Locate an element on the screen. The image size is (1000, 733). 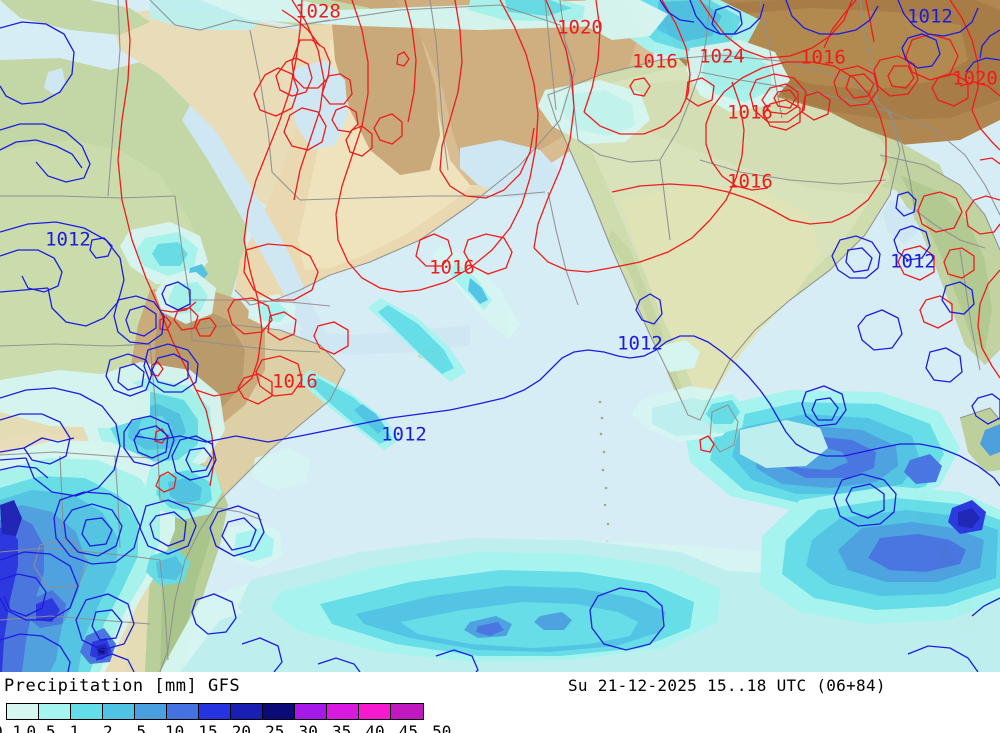
legend-title: Precipitation [mm] GFS is located at coordinates (122, 686).